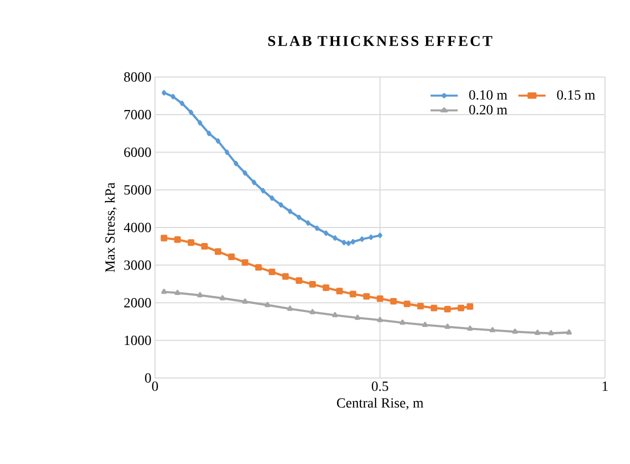  What do you see at coordinates (605, 386) in the screenshot?
I see `x-tick-label: 1` at bounding box center [605, 386].